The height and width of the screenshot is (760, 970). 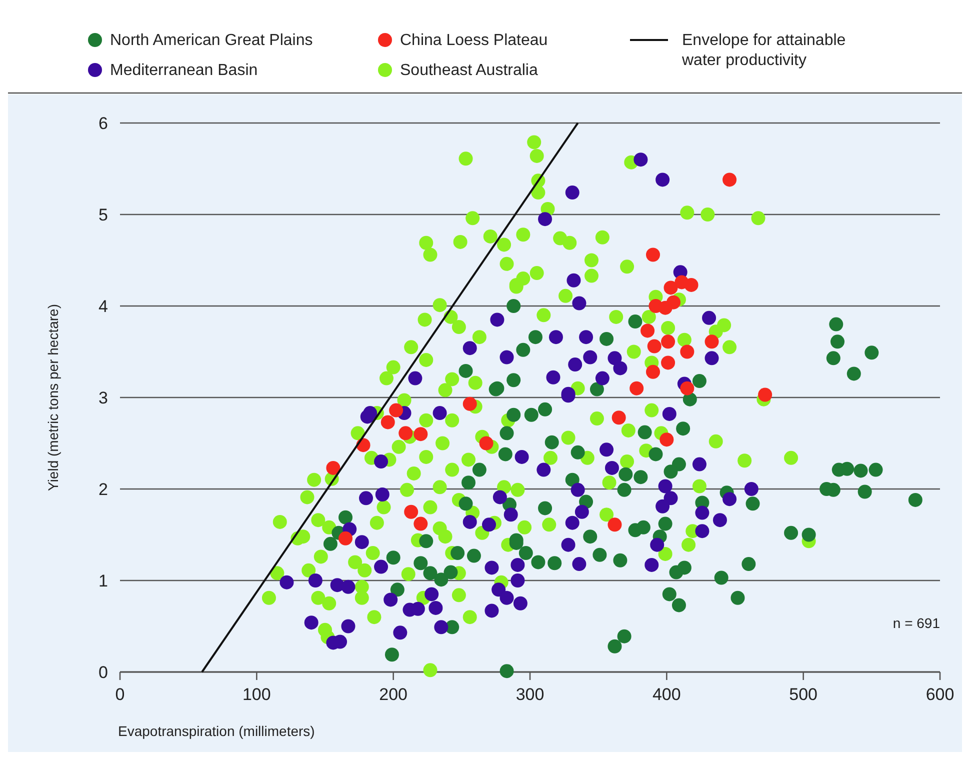 I want to click on legend-label: North American Great Plains, so click(x=211, y=40).